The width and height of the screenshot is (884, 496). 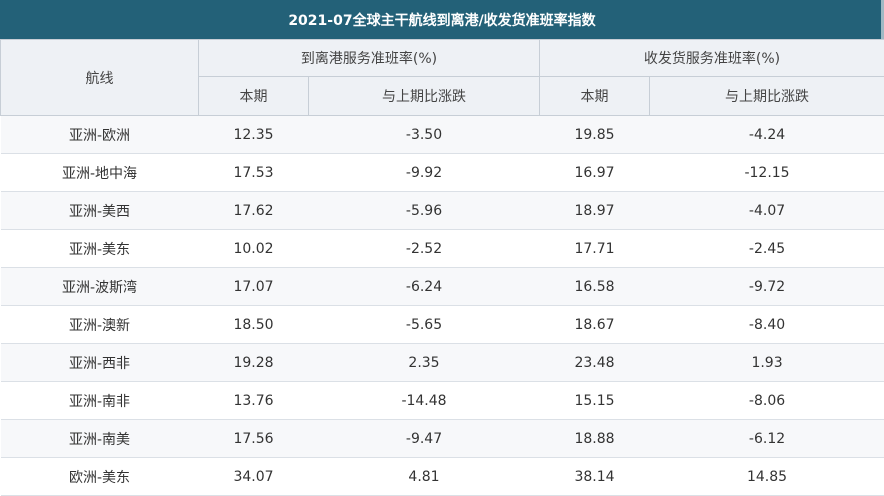 I want to click on table-title-text: 2021-07全球主干航线到离港/收发货准班率指数, so click(x=441, y=20).